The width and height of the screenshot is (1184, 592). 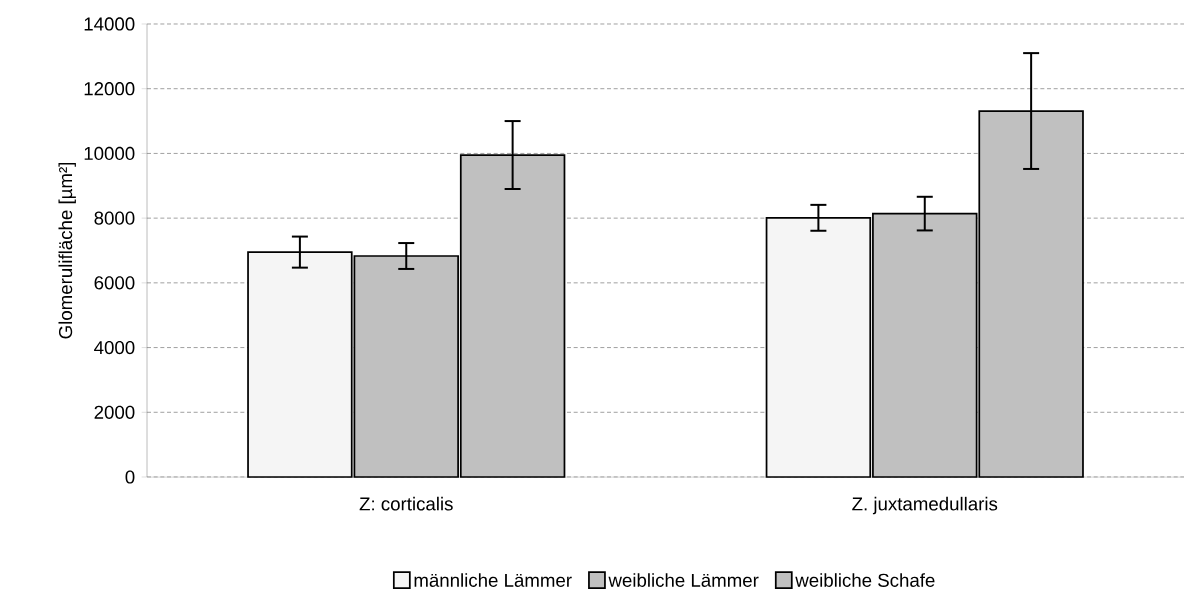 What do you see at coordinates (865, 580) in the screenshot?
I see `legend-label: weibliche Schafe` at bounding box center [865, 580].